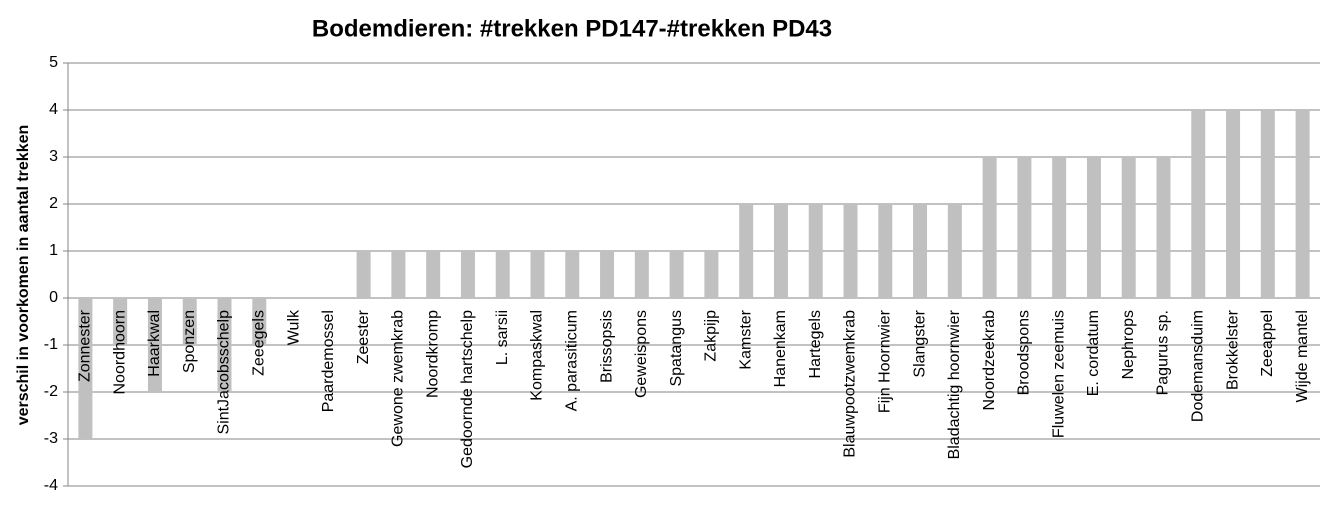  I want to click on x-tick-label: Brokkelster, so click(1232, 349).